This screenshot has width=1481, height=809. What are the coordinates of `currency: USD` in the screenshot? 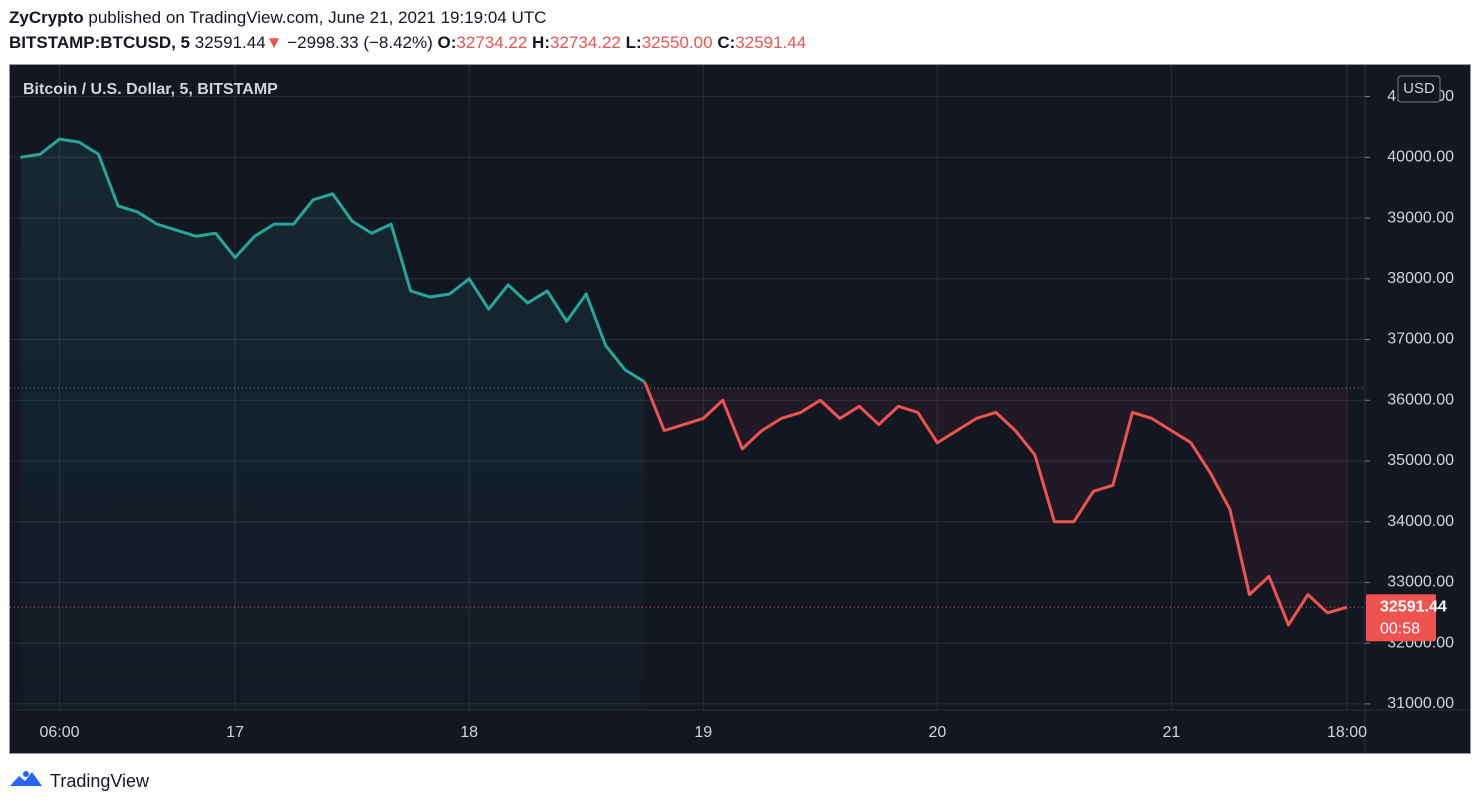 It's located at (1419, 88).